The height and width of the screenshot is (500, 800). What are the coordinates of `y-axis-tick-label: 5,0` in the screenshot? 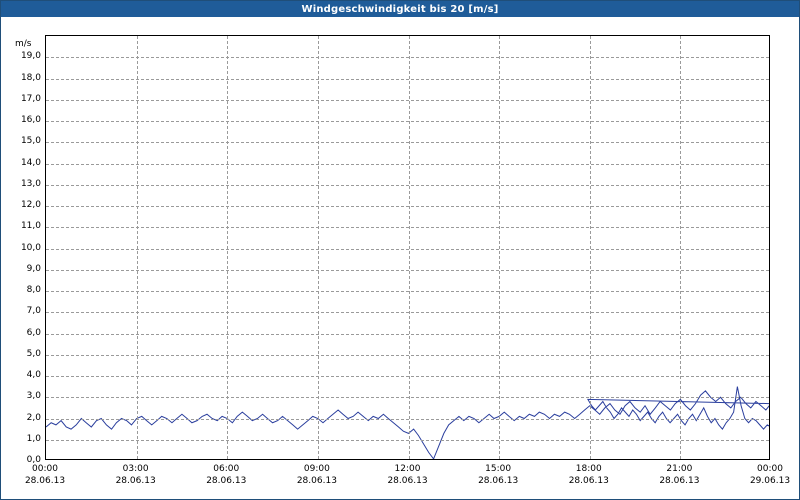 It's located at (33, 353).